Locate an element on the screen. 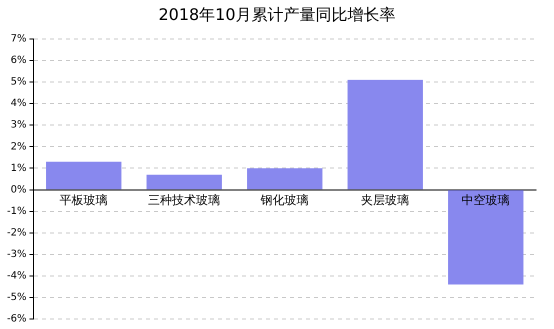 The height and width of the screenshot is (329, 554). y-tick-label: 2% is located at coordinates (18, 146).